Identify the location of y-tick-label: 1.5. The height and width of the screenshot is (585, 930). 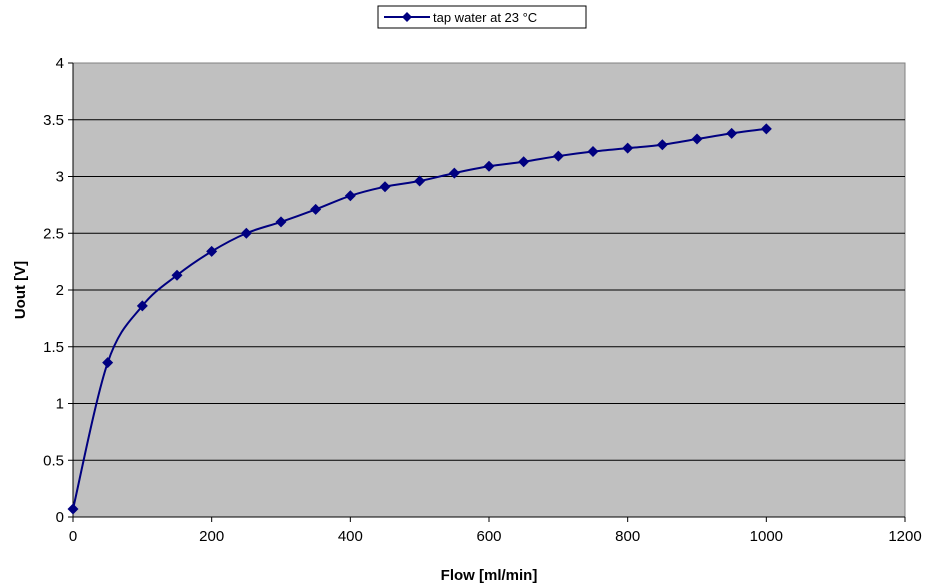
(53, 347).